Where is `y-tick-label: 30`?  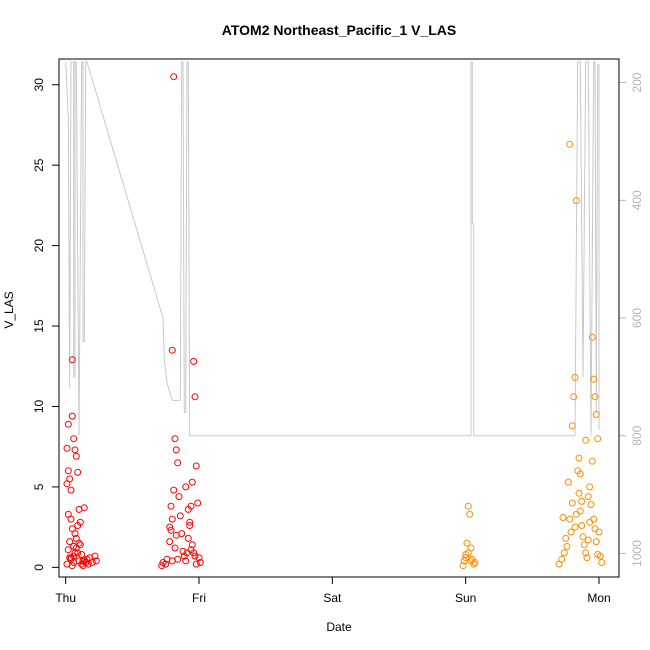 y-tick-label: 30 is located at coordinates (39, 85).